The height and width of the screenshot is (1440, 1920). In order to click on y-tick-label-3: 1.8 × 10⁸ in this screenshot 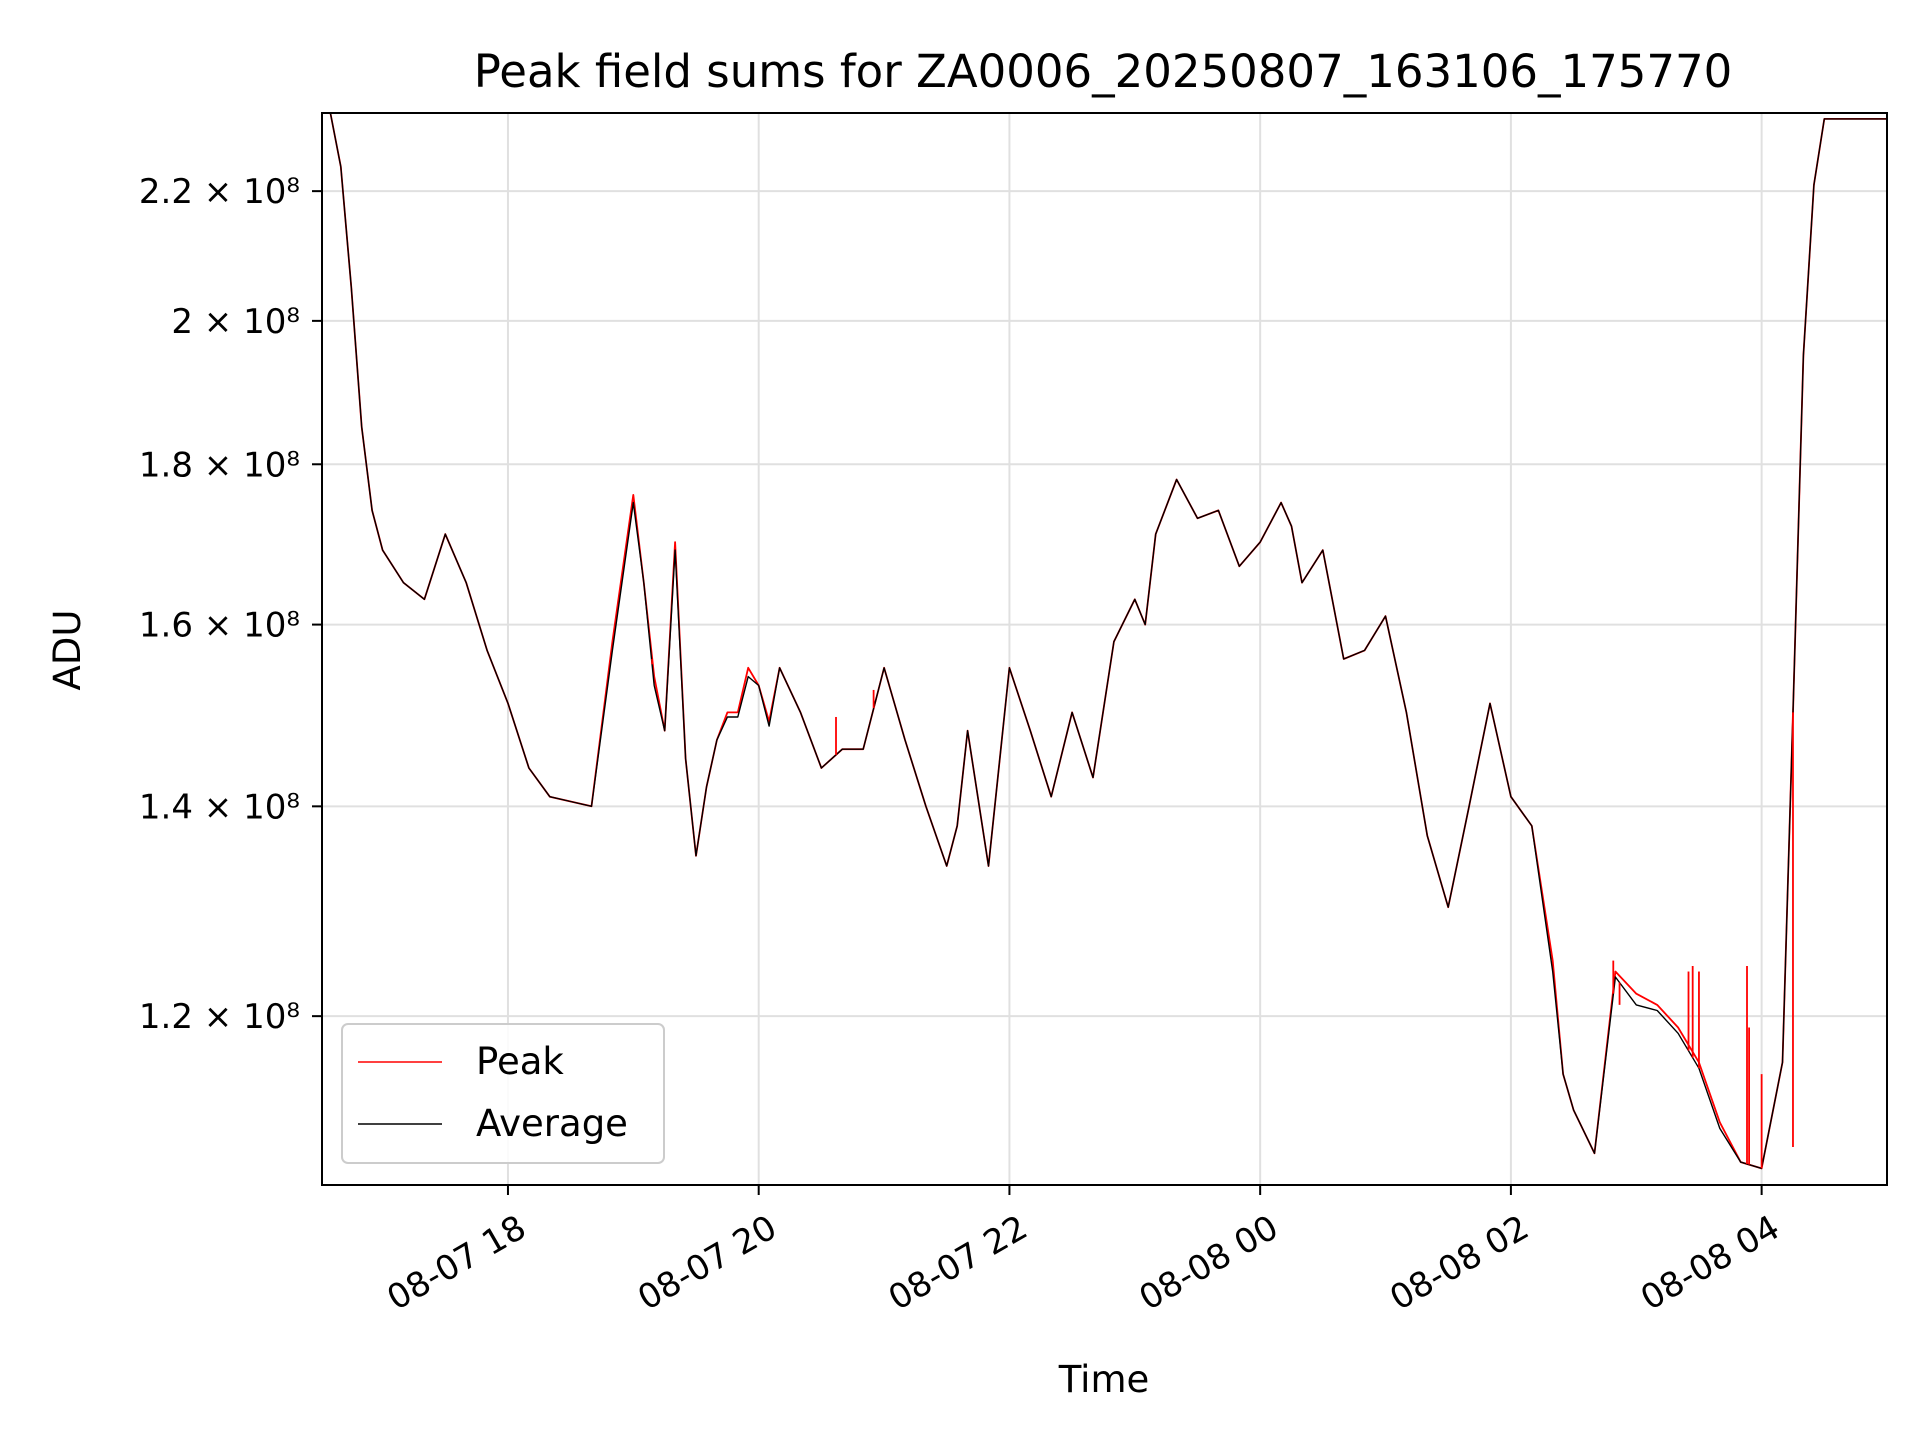, I will do `click(219, 465)`.